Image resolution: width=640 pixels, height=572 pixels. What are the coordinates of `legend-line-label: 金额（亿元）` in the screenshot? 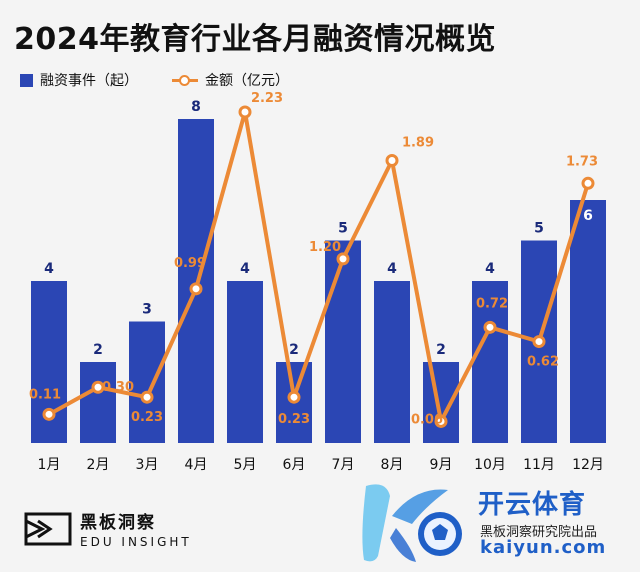 It's located at (247, 81).